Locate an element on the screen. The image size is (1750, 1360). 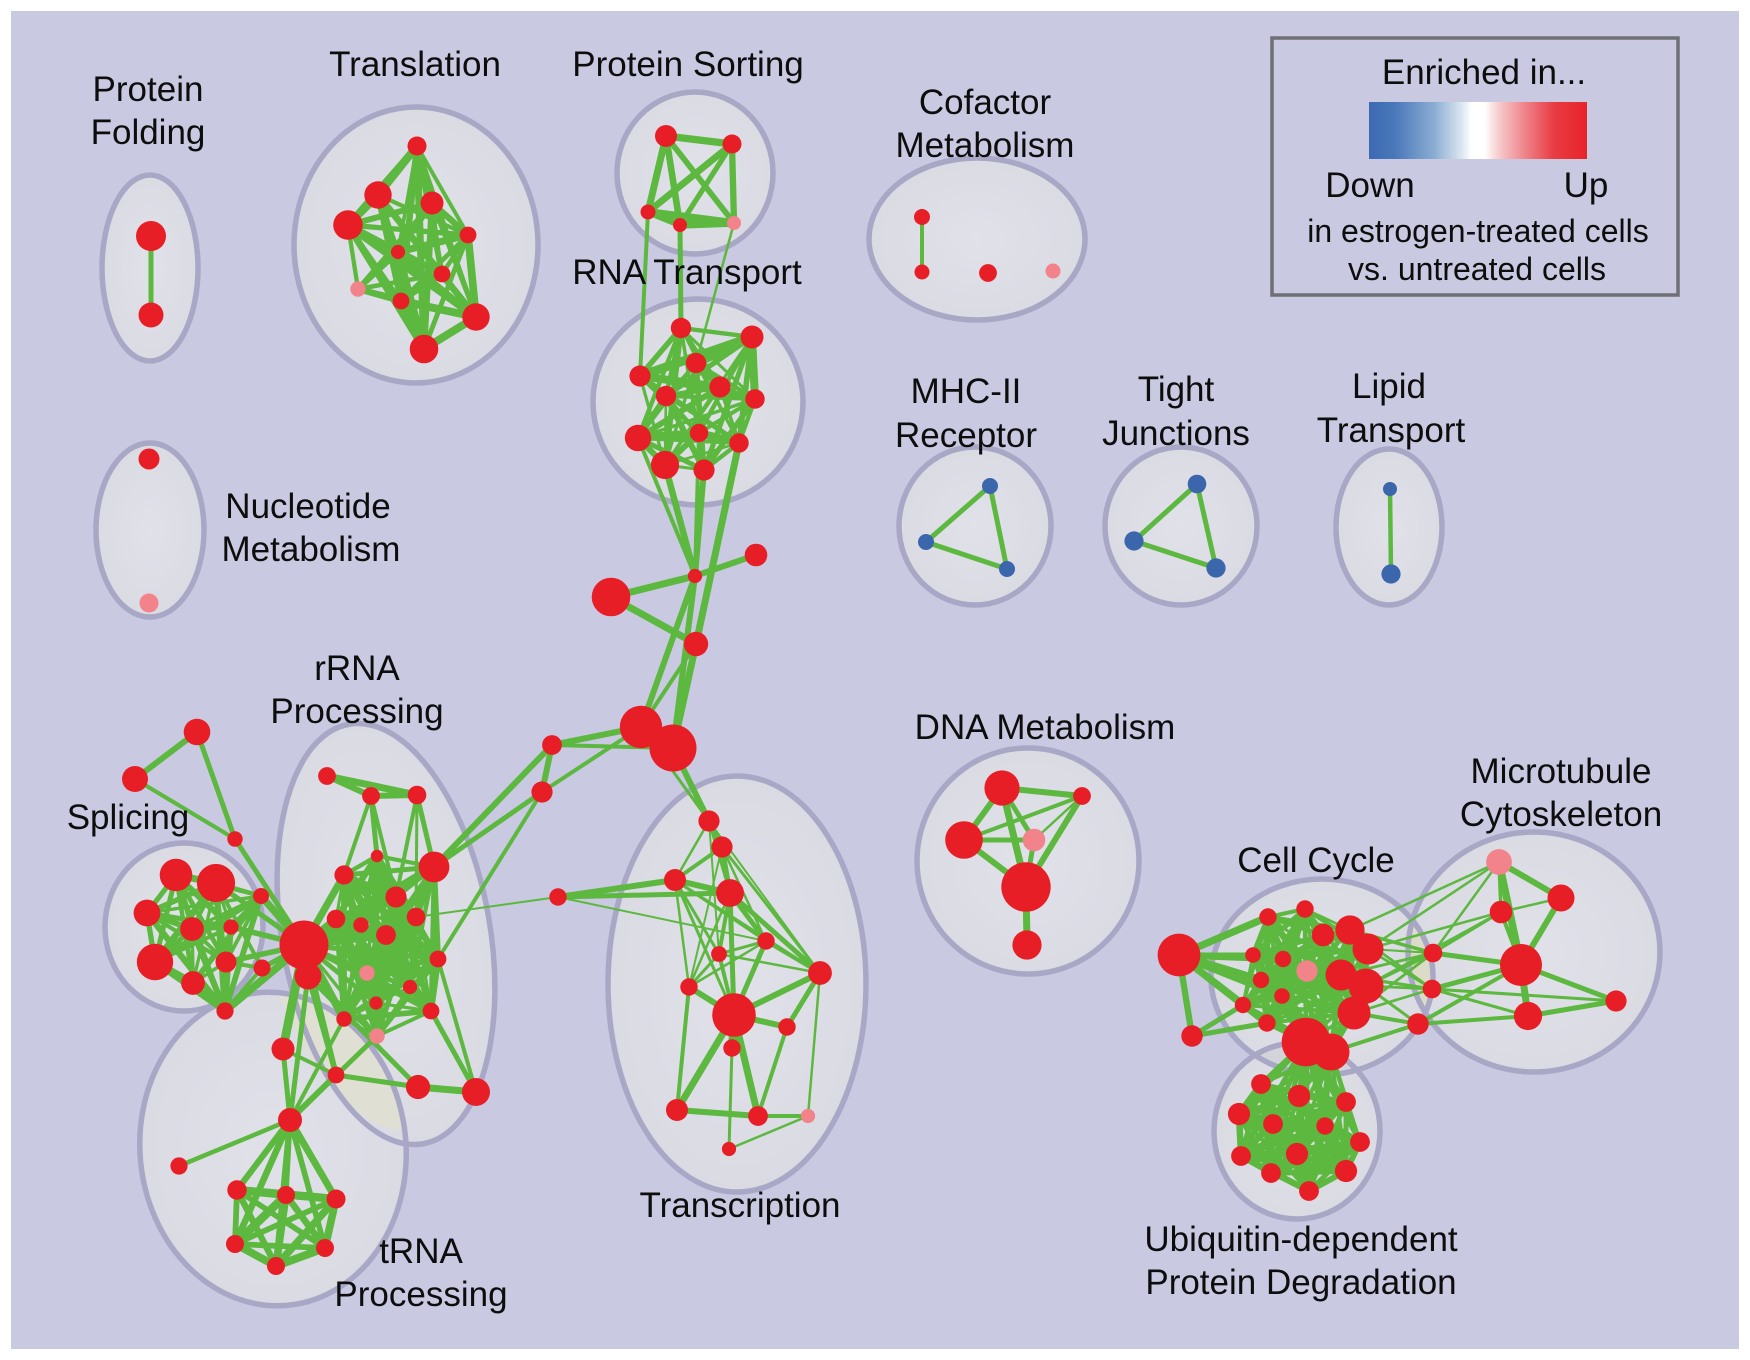
svg-text: Protein Degradation is located at coordinates (1300, 1282).